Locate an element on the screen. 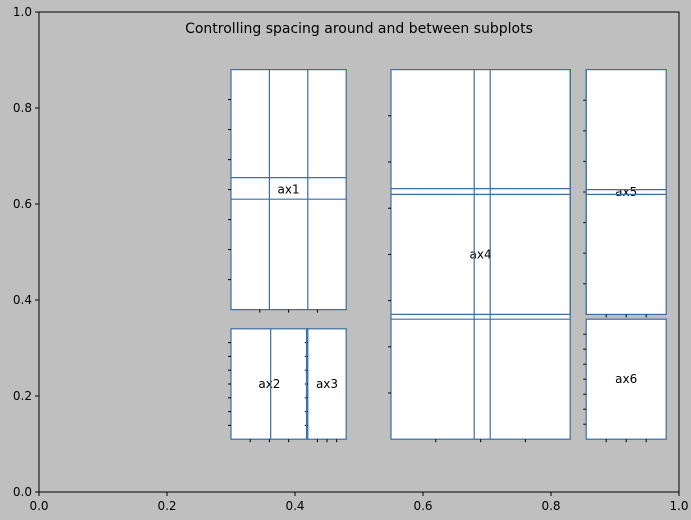 Image resolution: width=691 pixels, height=520 pixels. subplot-label-ax1: ax1 is located at coordinates (289, 190).